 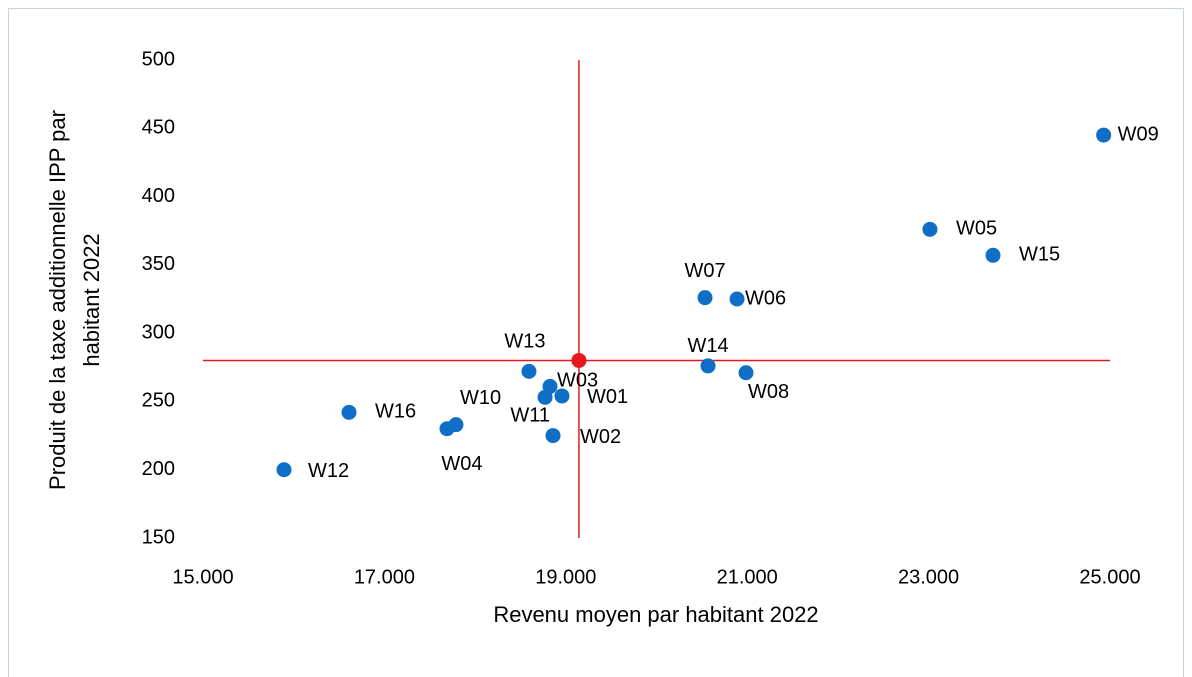 What do you see at coordinates (768, 392) in the screenshot?
I see `point-label: W08` at bounding box center [768, 392].